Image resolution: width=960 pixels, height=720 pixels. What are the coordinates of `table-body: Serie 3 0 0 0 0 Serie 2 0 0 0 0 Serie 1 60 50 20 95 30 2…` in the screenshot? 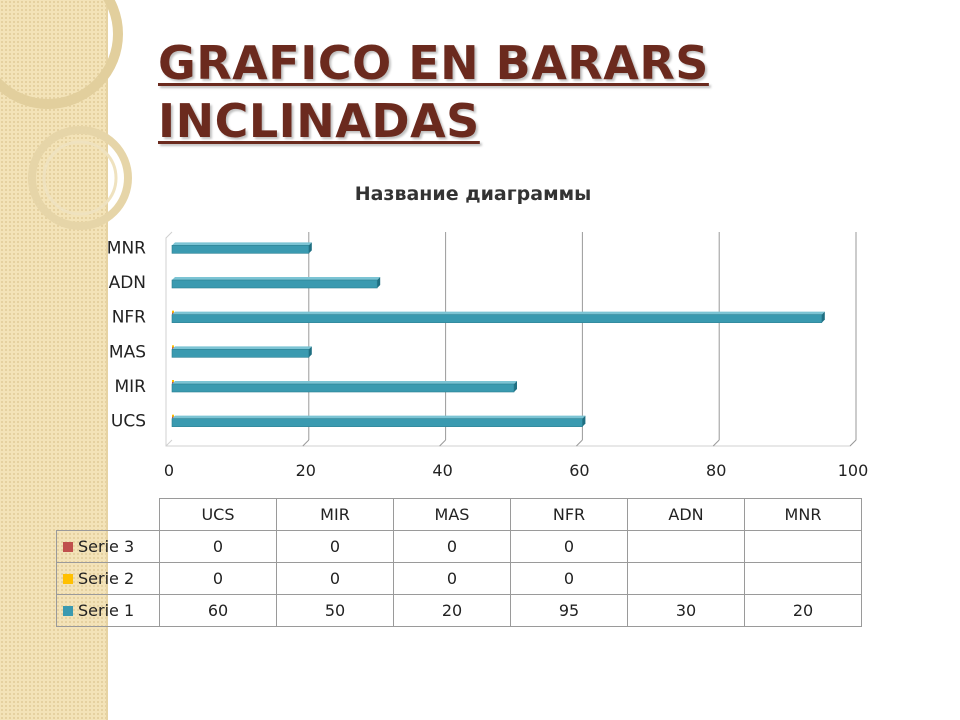 It's located at (459, 578).